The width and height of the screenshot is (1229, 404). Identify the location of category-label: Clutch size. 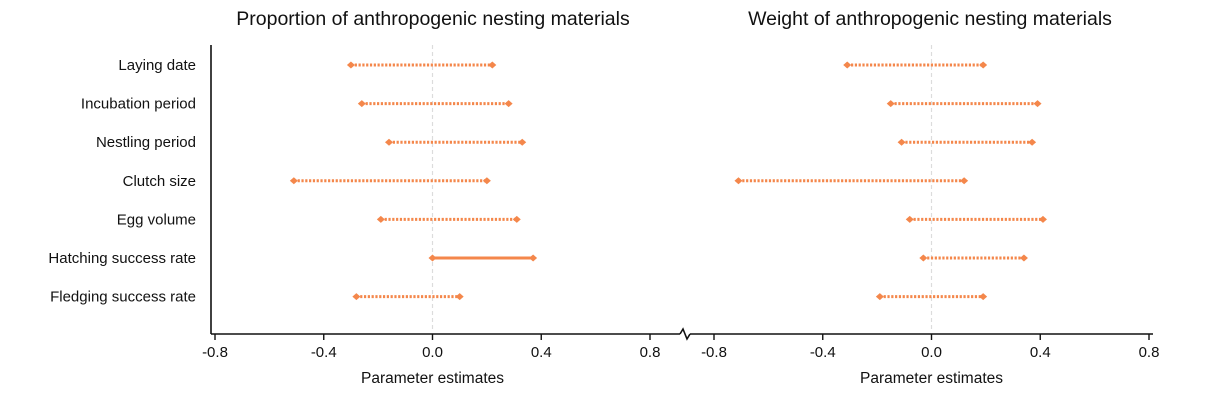
(159, 181).